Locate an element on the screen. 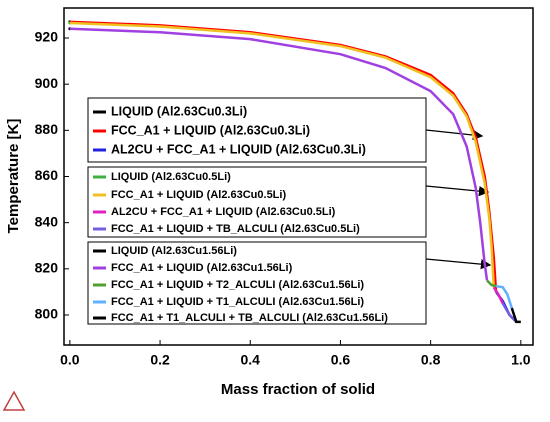 The width and height of the screenshot is (550, 422). y-tick-label: 800 is located at coordinates (47, 314).